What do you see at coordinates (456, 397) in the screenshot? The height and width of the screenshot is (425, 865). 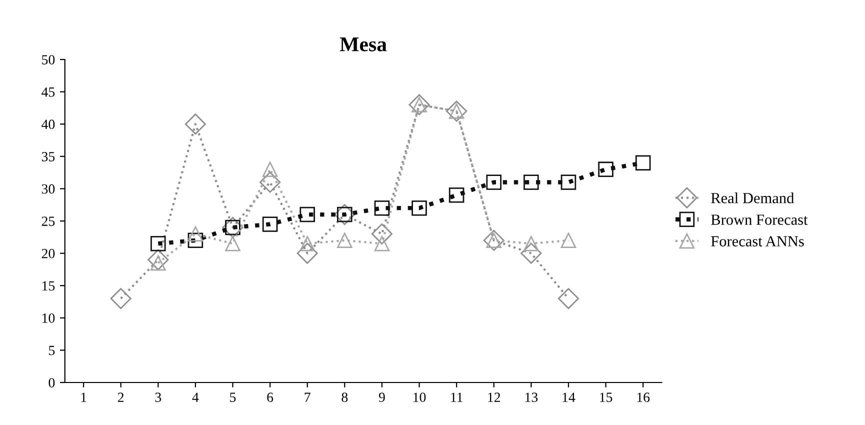 I see `x-tick-label: 11` at bounding box center [456, 397].